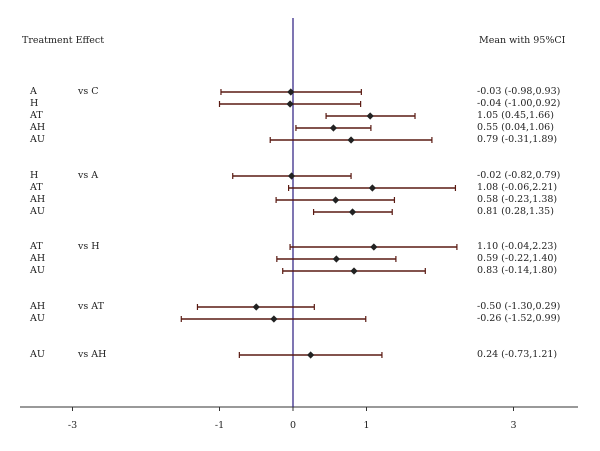 This screenshot has width=600, height=451. Describe the element at coordinates (91, 306) in the screenshot. I see `comparison-label: vs AT` at that location.